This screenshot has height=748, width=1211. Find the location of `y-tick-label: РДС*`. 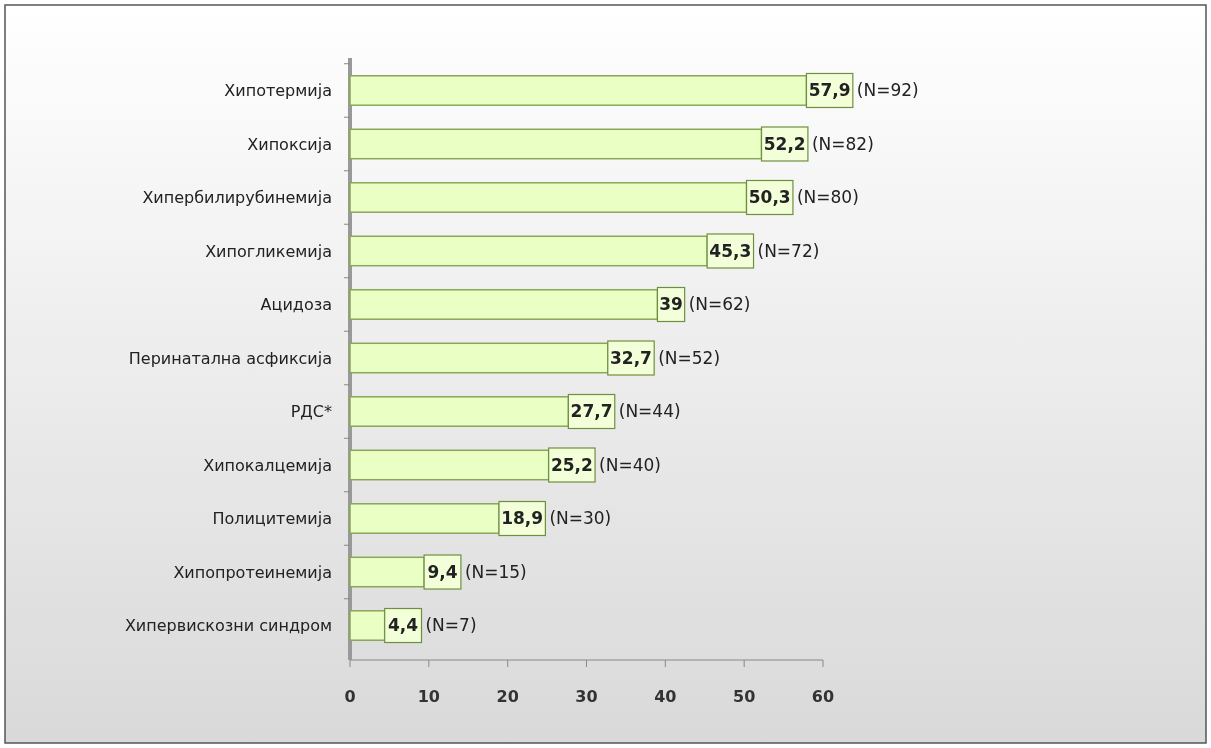

y-tick-label: РДС* is located at coordinates (311, 412).